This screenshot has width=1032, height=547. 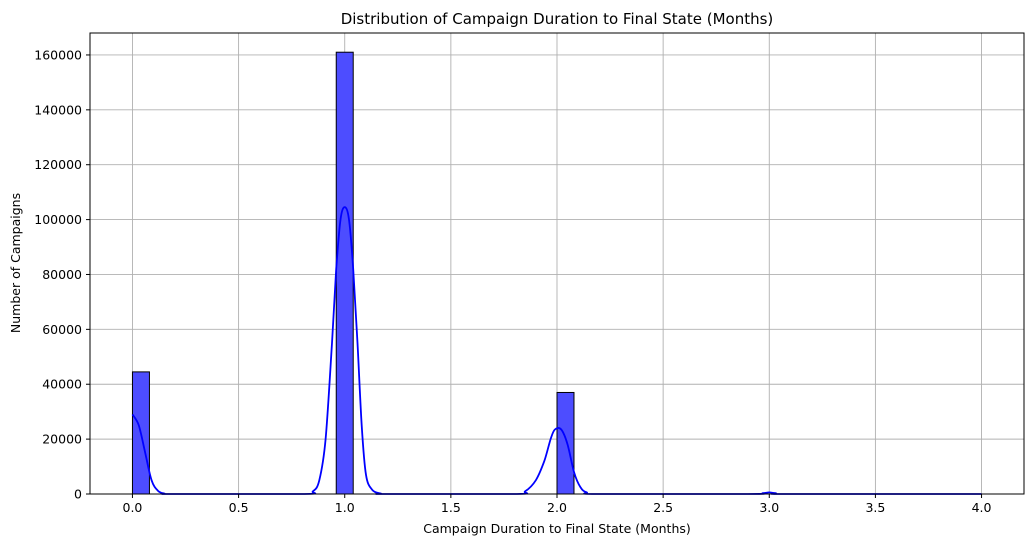 I want to click on x-tick-label: 0.0, so click(x=133, y=507).